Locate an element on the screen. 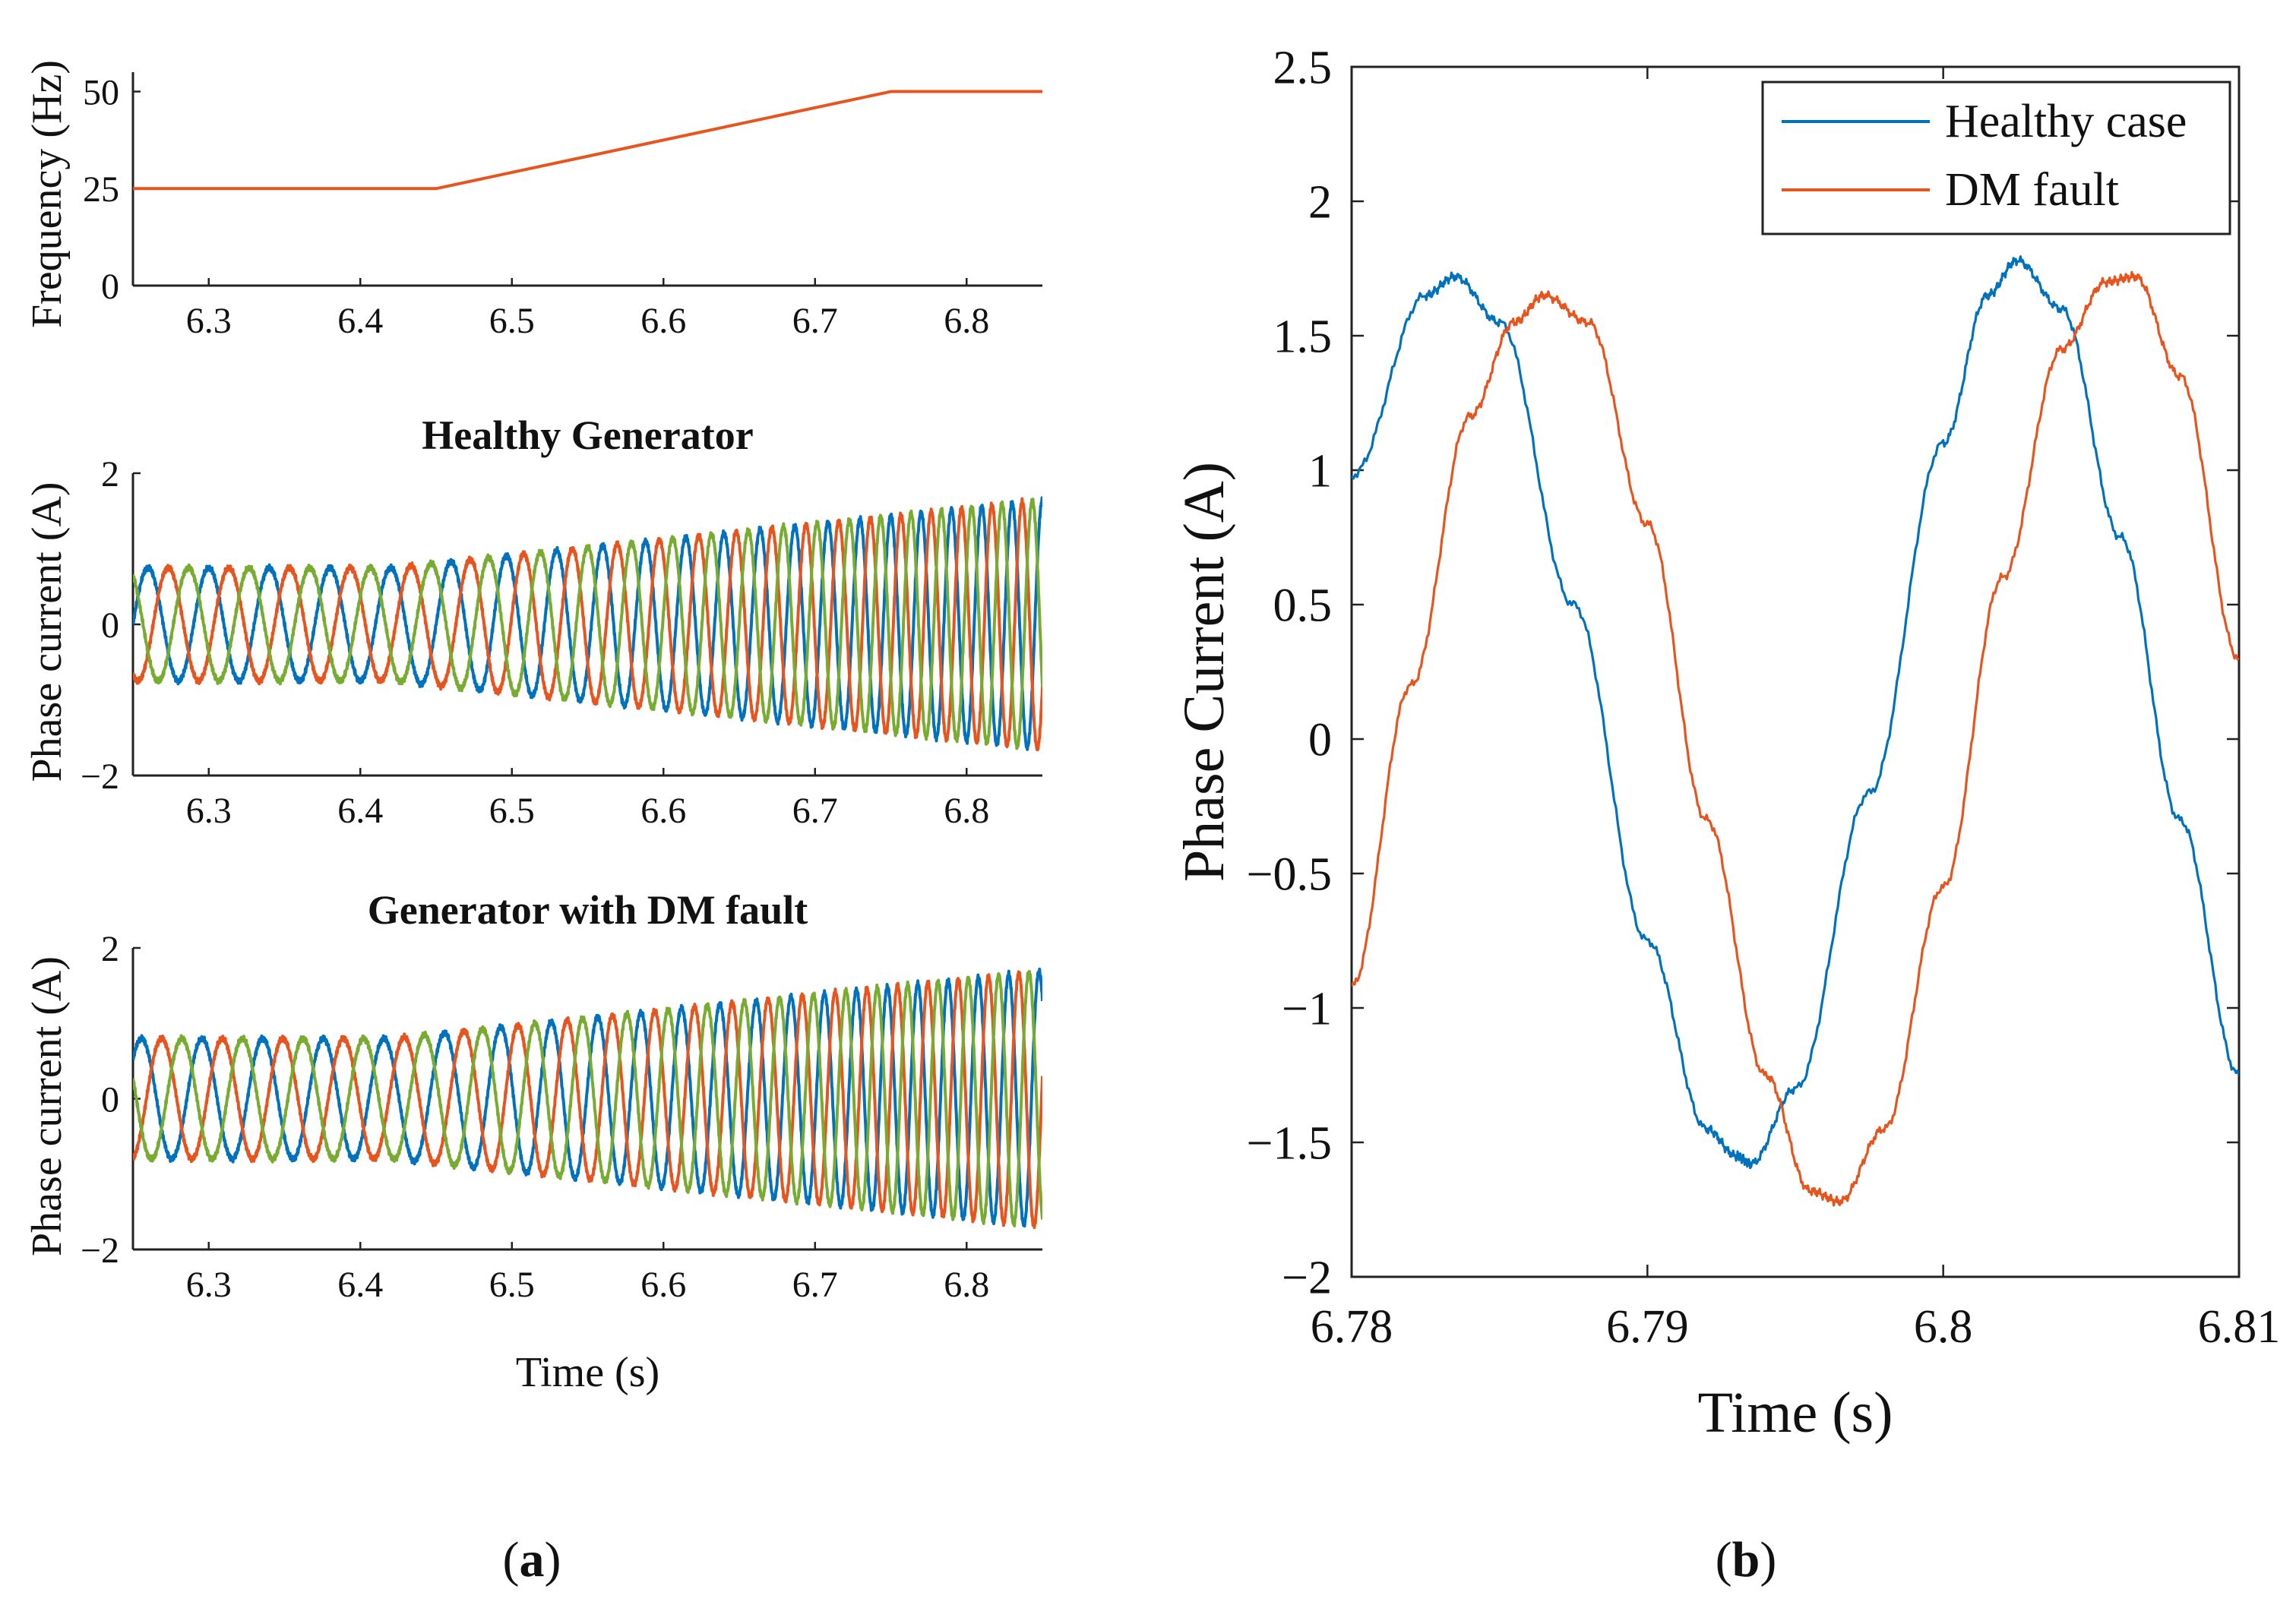 This screenshot has height=1608, width=2296. y-tick-label: −1.5 is located at coordinates (1289, 1144).